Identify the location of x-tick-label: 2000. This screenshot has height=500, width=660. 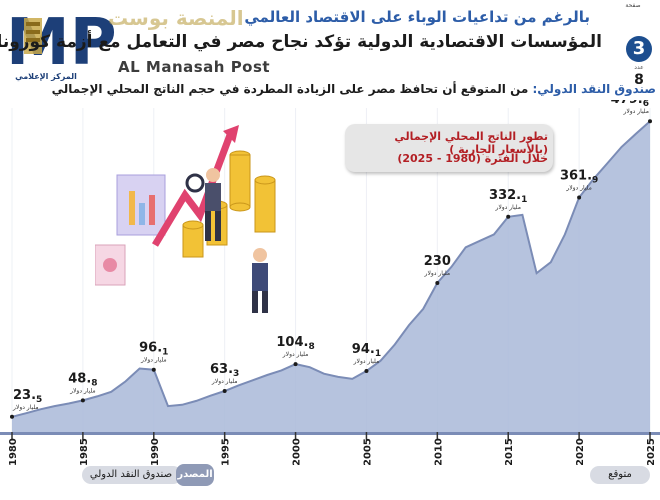
(297, 451).